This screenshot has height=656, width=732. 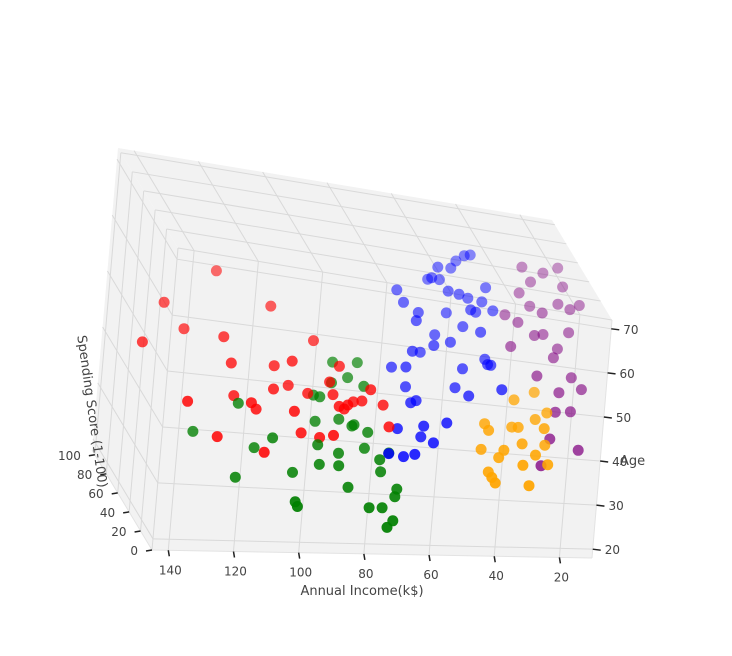 I want to click on x-tick-label: 60, so click(x=430, y=575).